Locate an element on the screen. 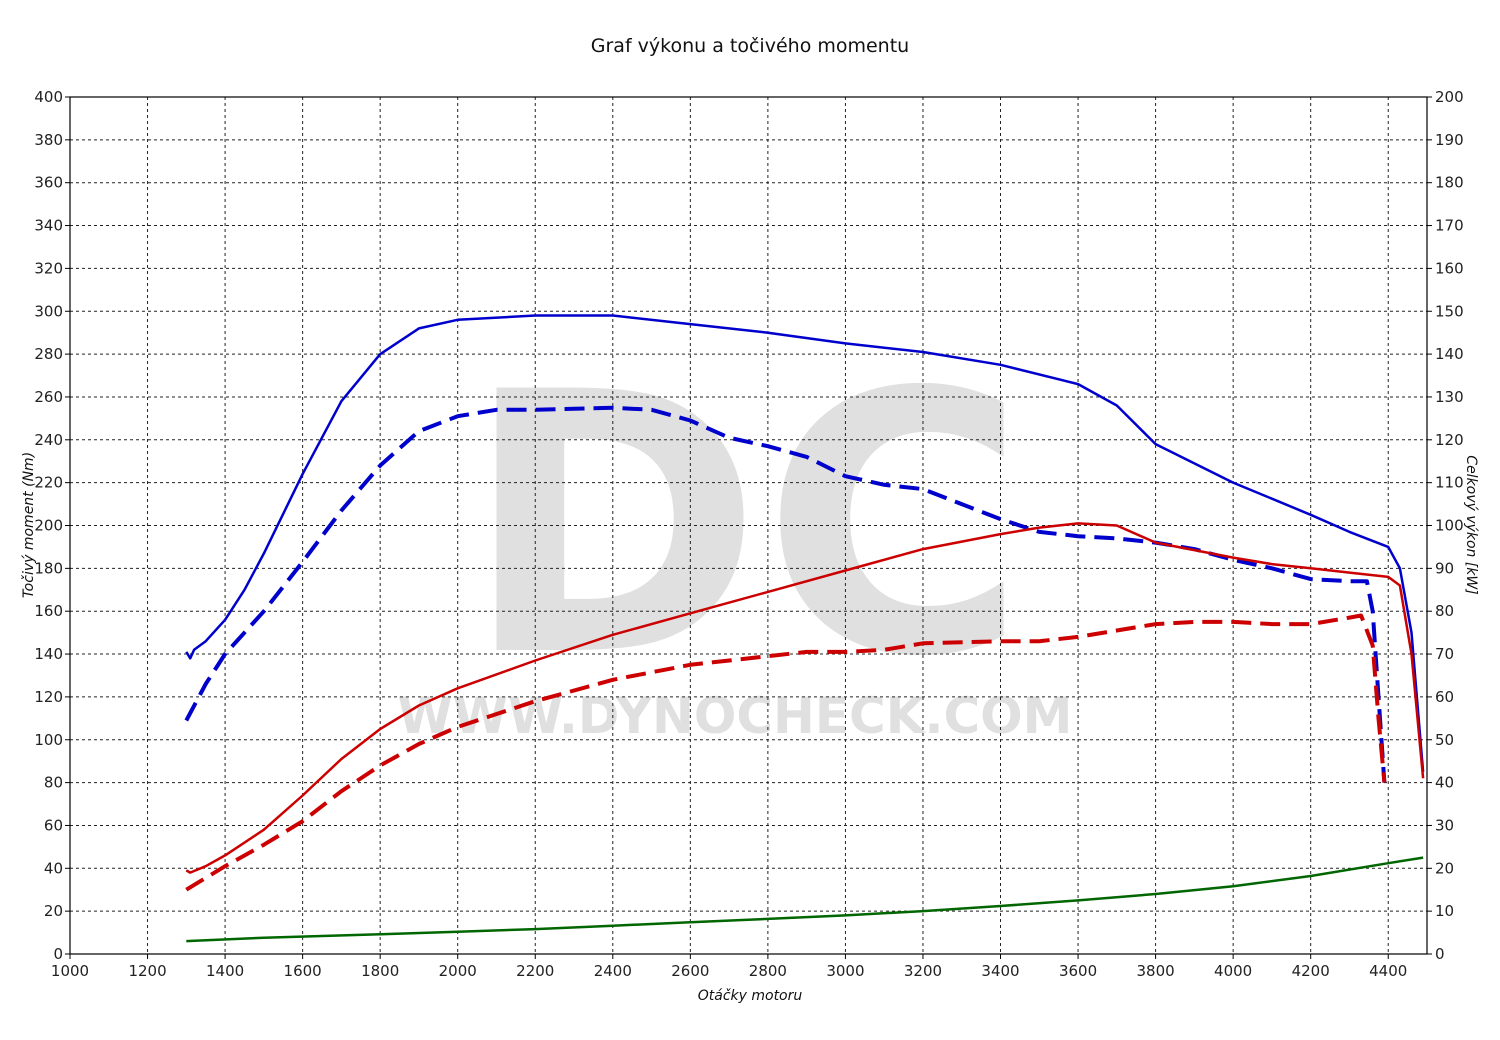 Image resolution: width=1500 pixels, height=1040 pixels. y-right-tick-label: 30 is located at coordinates (1444, 825).